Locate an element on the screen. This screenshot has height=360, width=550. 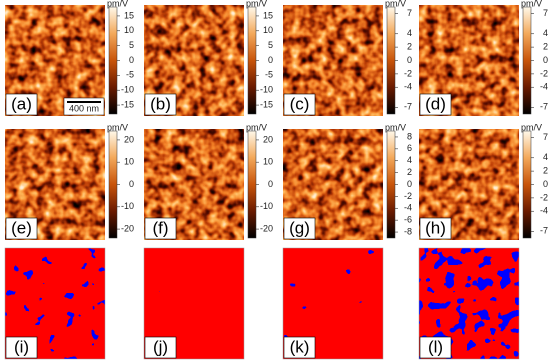
panel-label: (i) is located at coordinates (21, 346).